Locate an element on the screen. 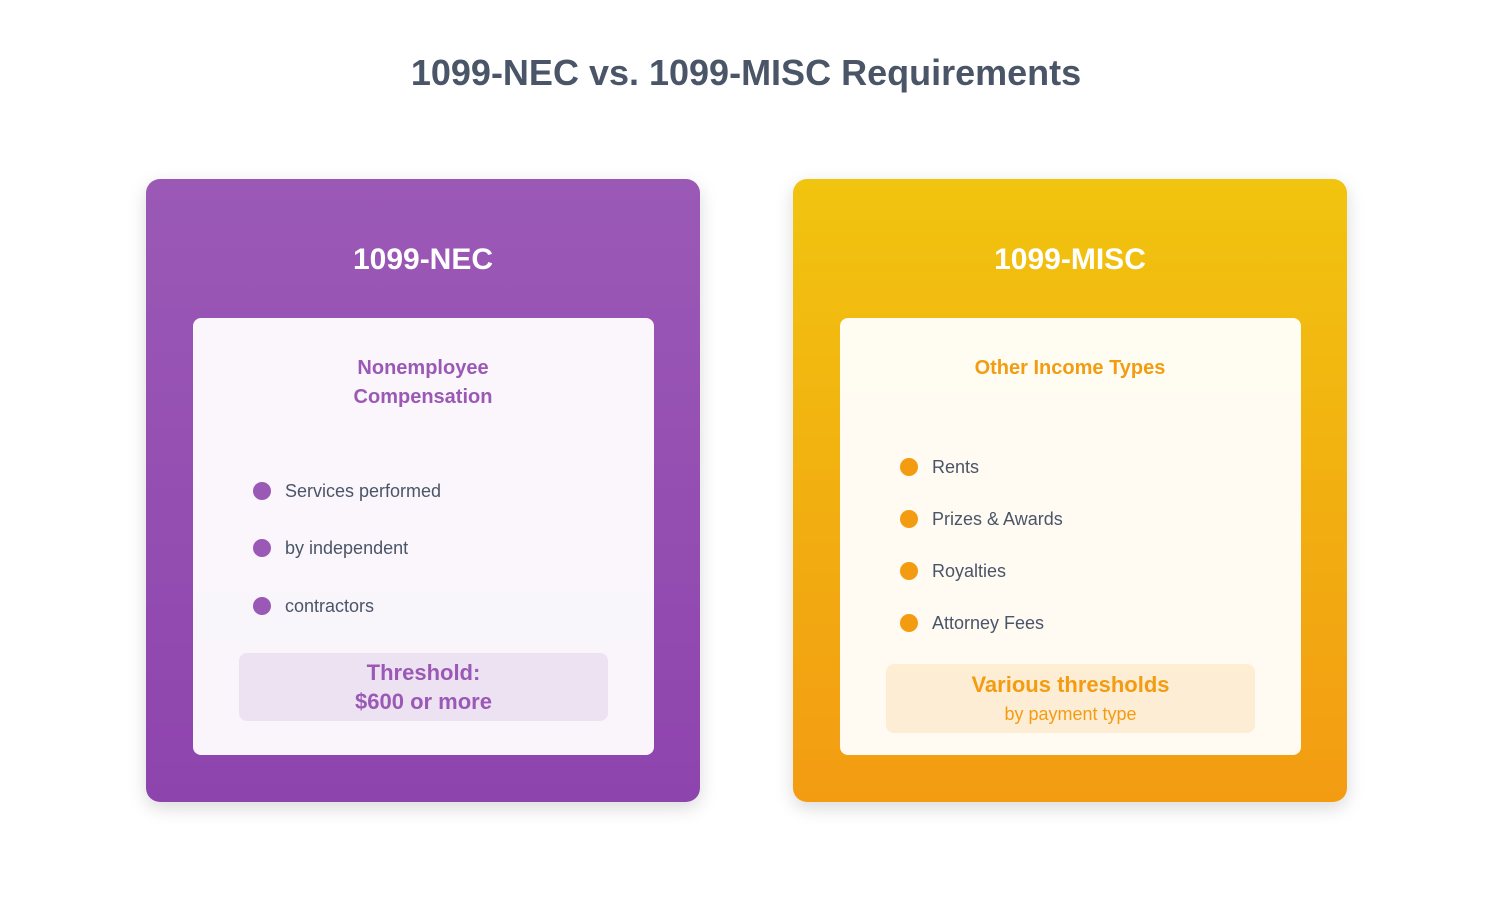  list-item: Services performed is located at coordinates (347, 491).